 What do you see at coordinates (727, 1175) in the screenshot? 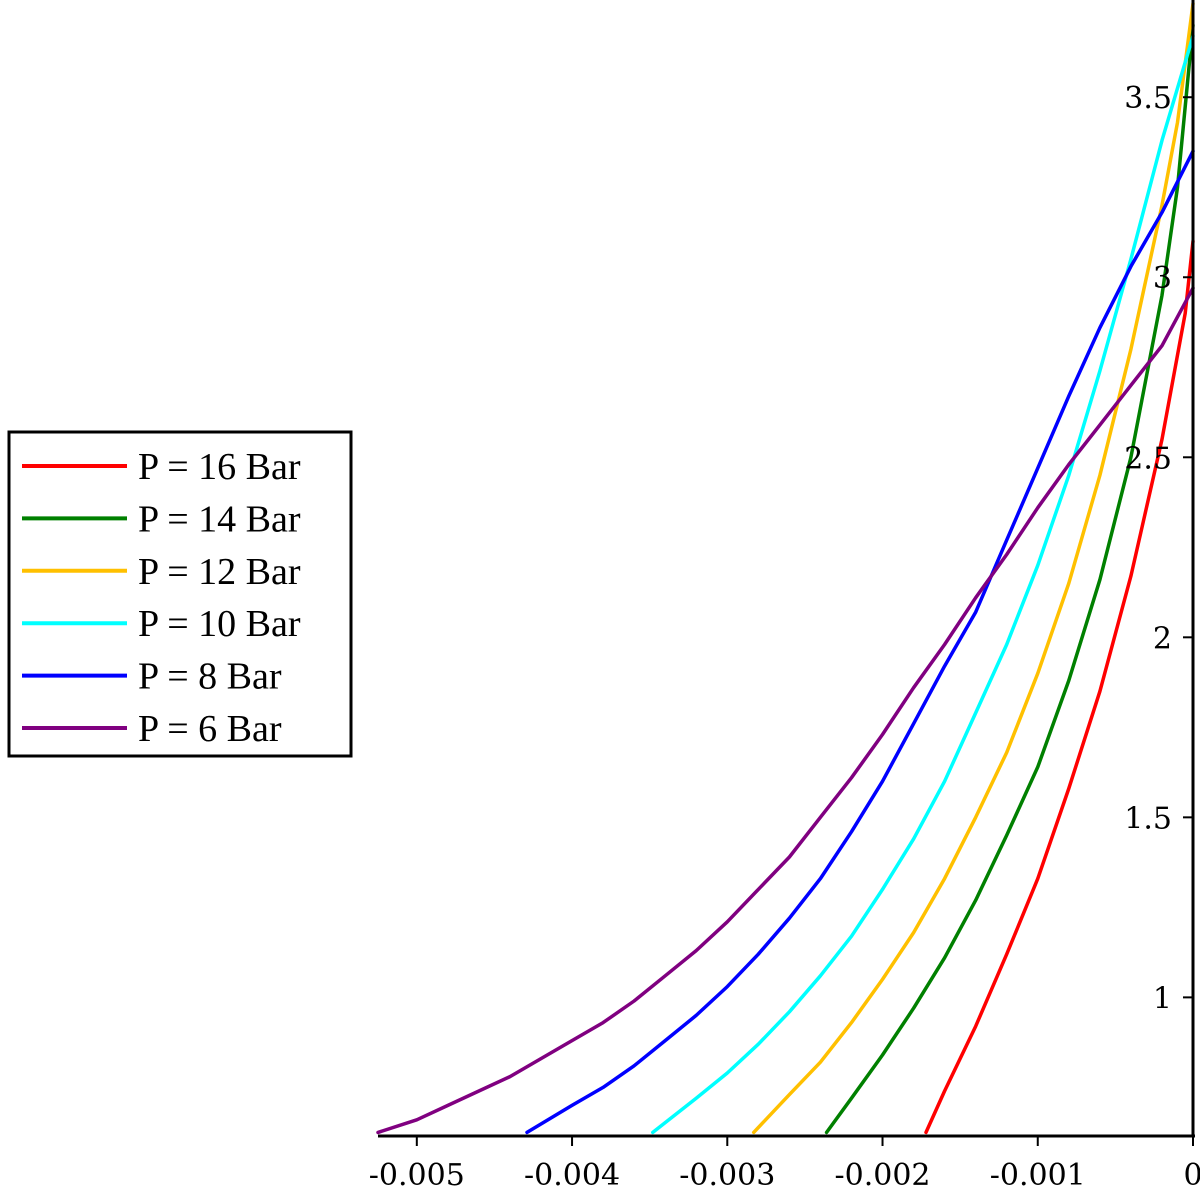
I see `x-tick-label-2: -0.003` at bounding box center [727, 1175].